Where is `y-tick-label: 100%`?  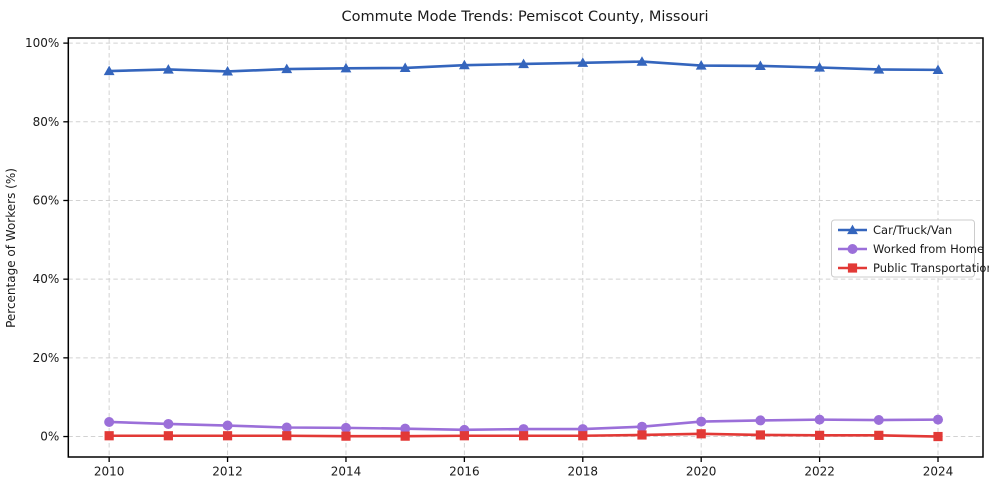 y-tick-label: 100% is located at coordinates (42, 43).